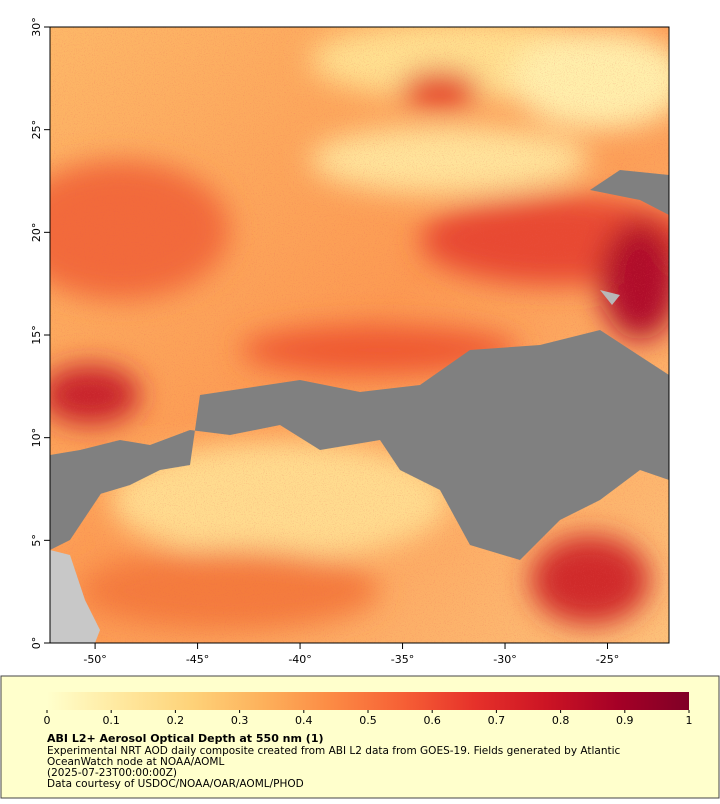 This screenshot has height=804, width=720. Describe the element at coordinates (47, 720) in the screenshot. I see `colorbar-tick-label: 0` at that location.